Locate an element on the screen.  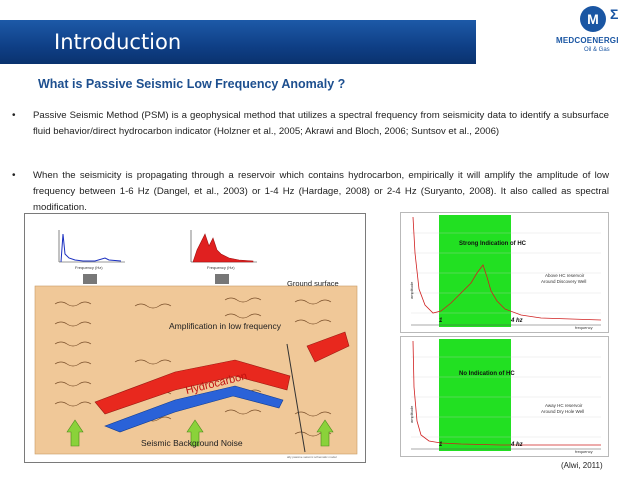
sensors is located at coordinates (156, 279).